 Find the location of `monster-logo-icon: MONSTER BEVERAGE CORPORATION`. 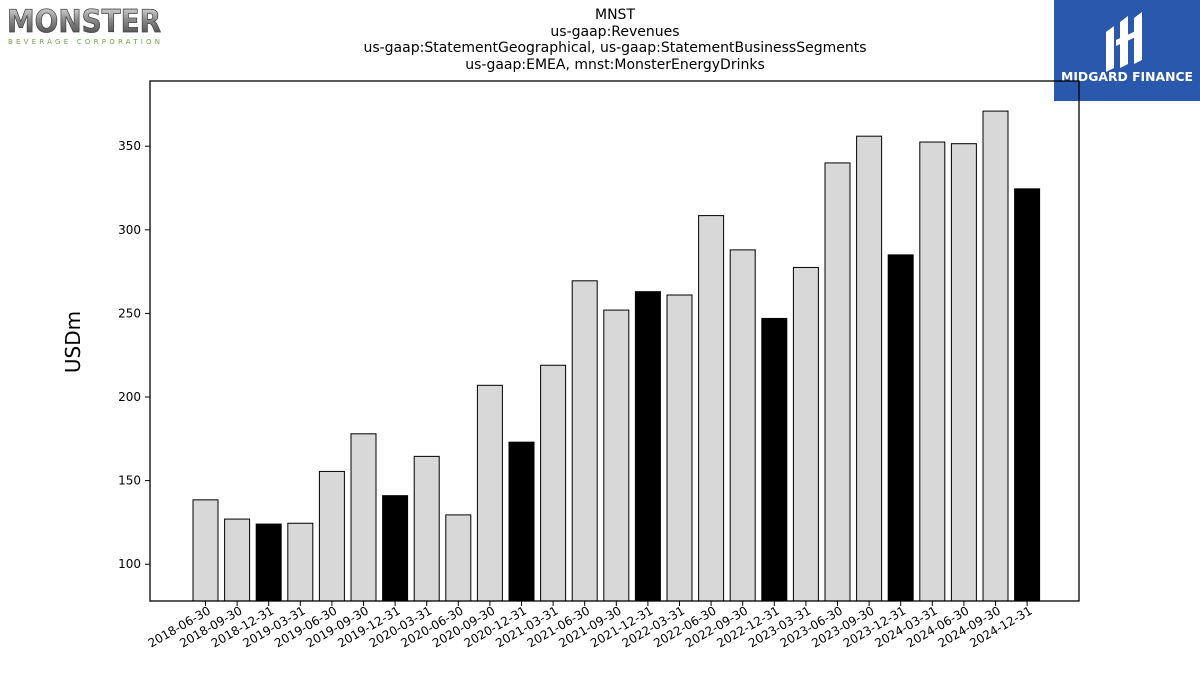

monster-logo-icon: MONSTER BEVERAGE CORPORATION is located at coordinates (84, 25).